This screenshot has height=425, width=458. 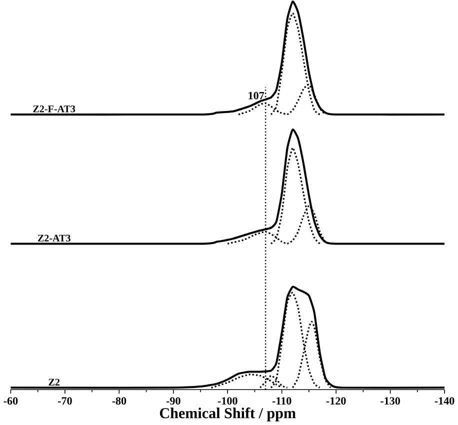 I want to click on series-label: Z2, so click(x=54, y=382).